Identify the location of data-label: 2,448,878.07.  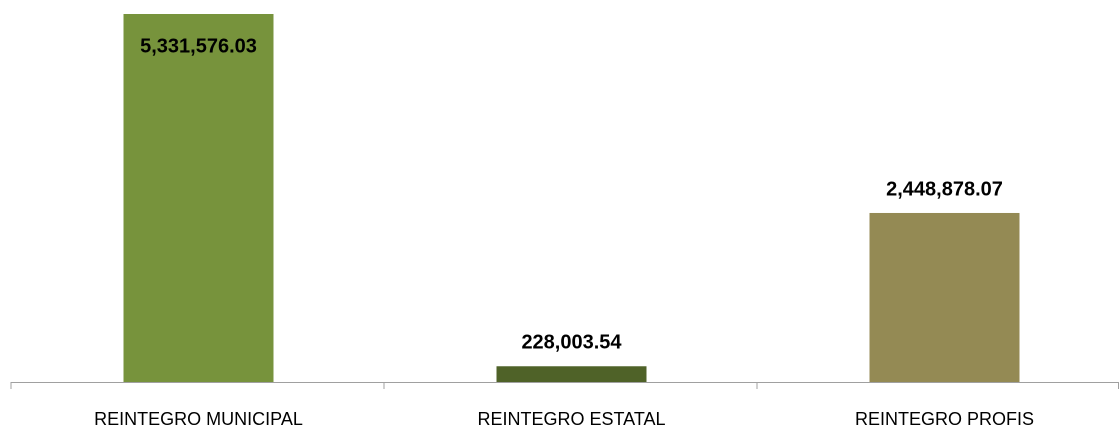
(944, 189).